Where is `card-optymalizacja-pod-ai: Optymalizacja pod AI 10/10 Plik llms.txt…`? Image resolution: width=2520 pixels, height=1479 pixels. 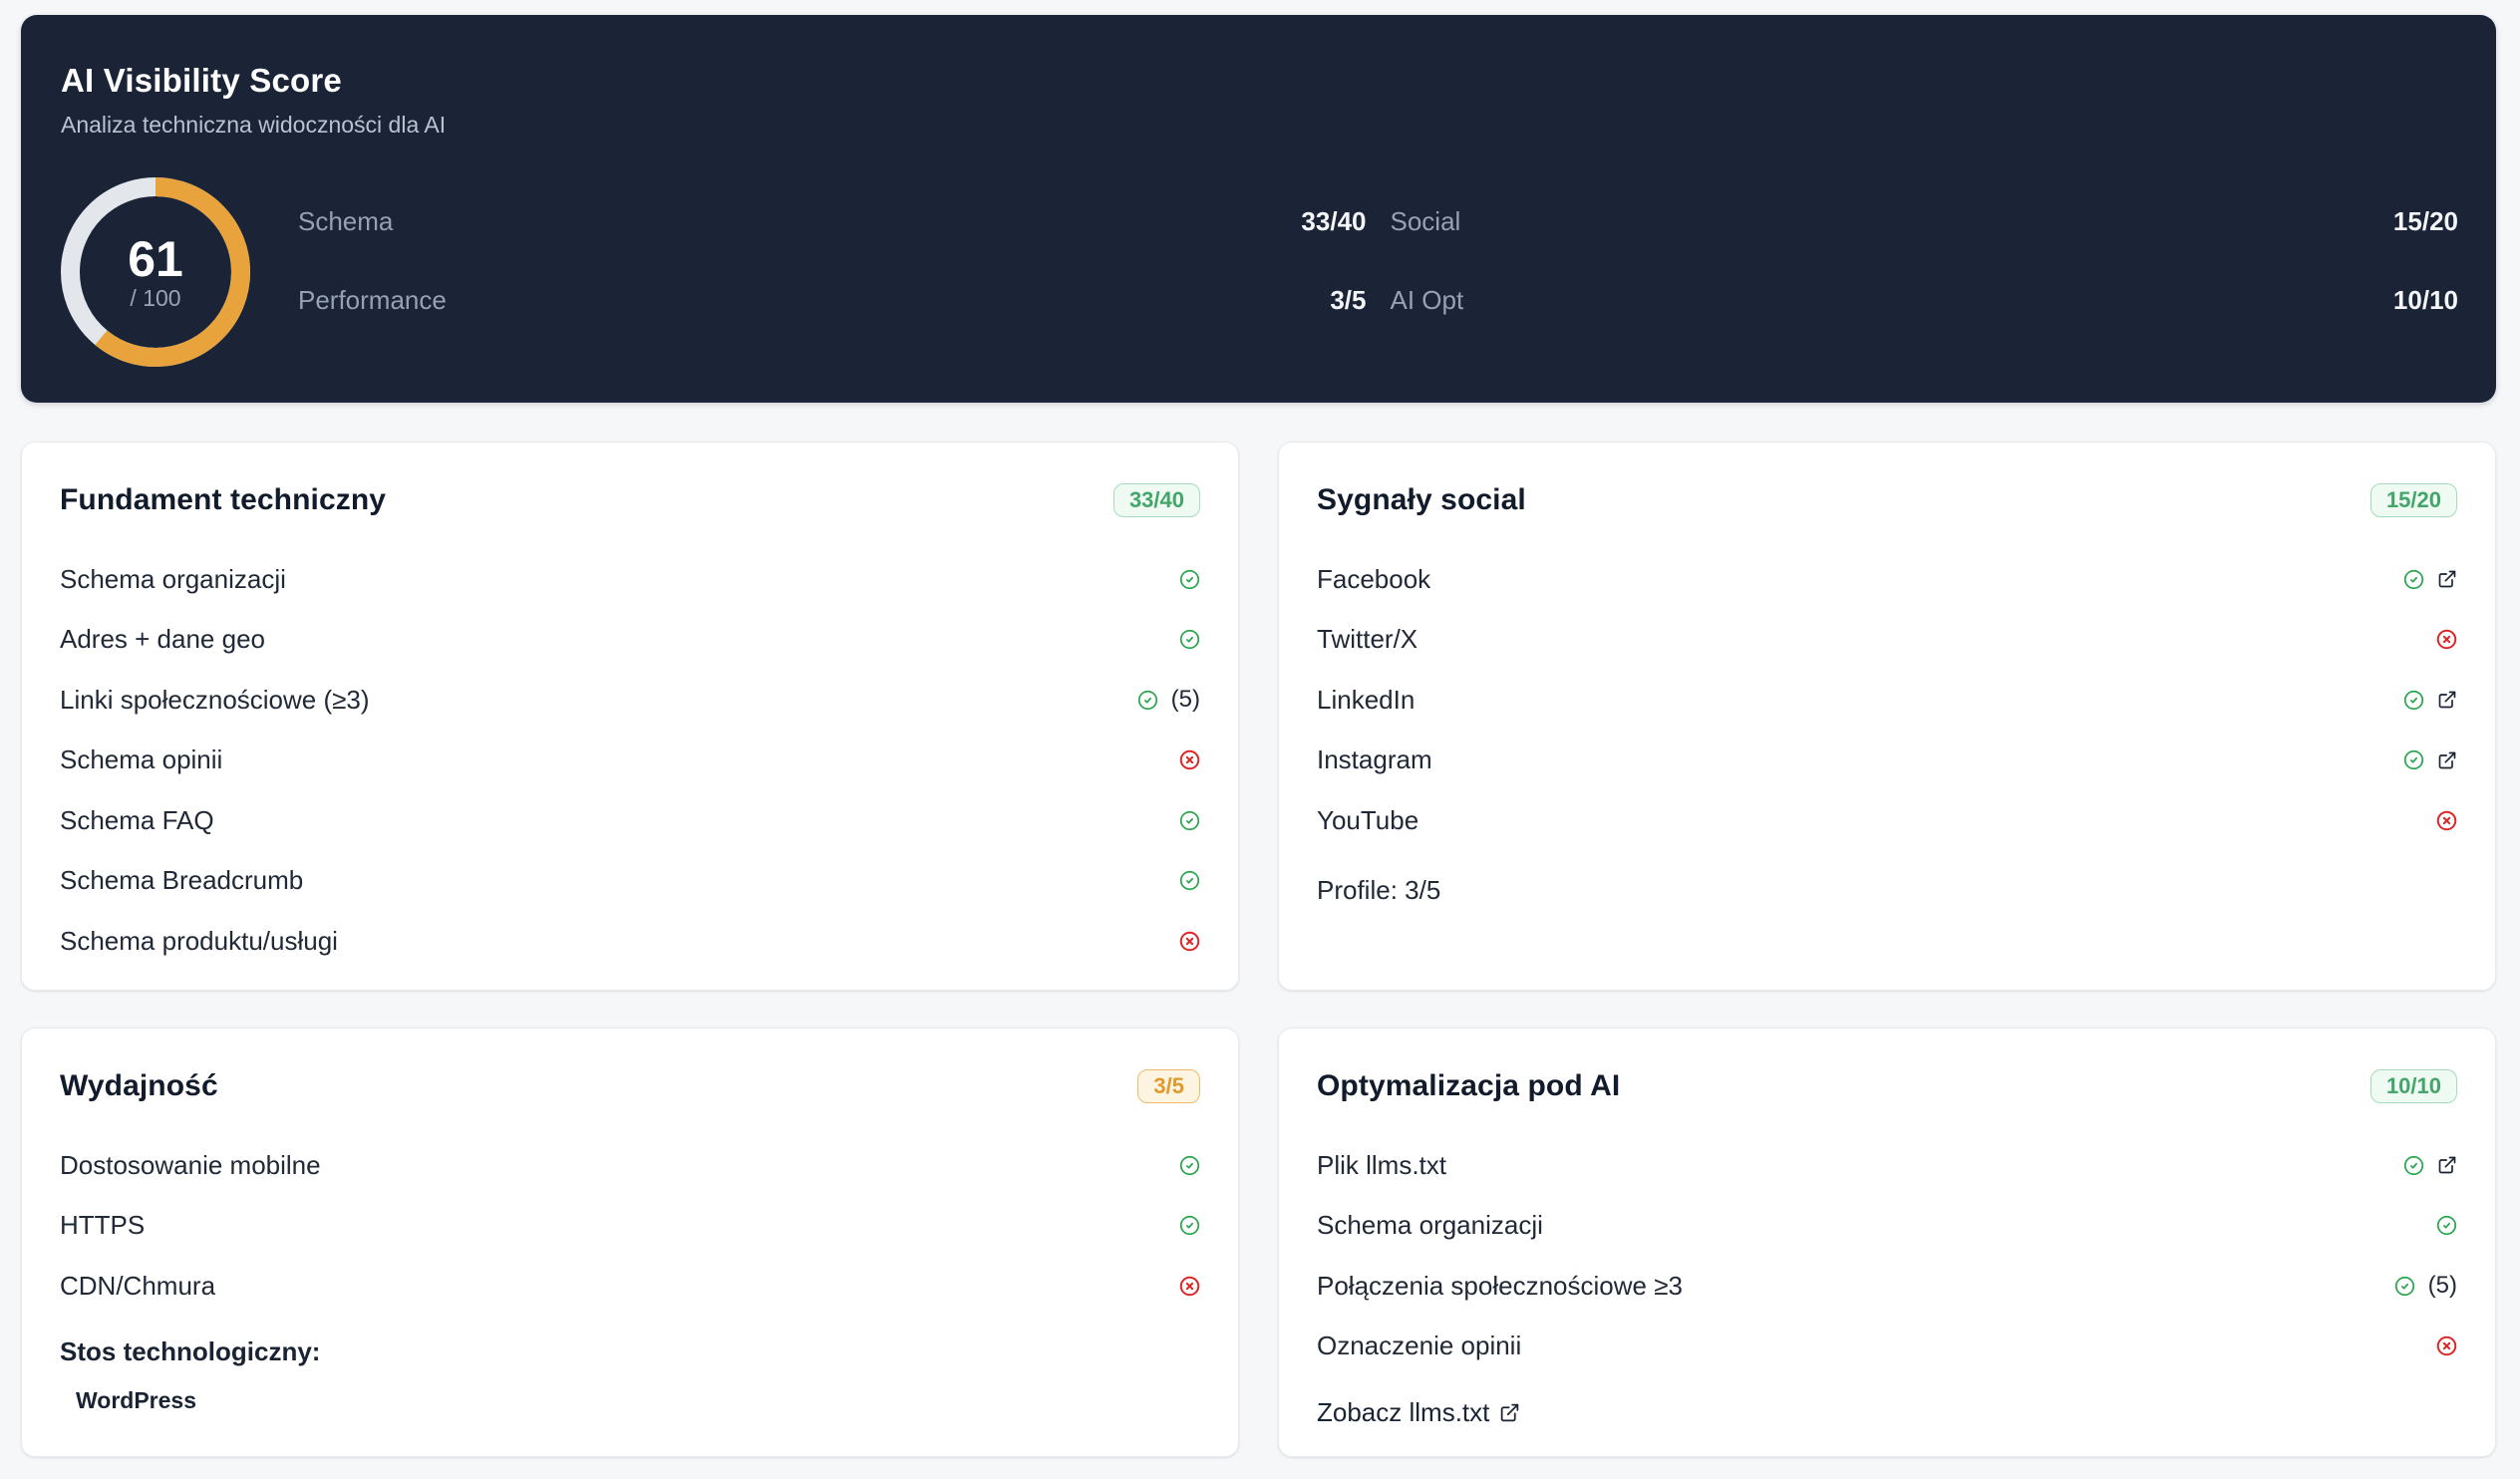 card-optymalizacja-pod-ai: Optymalizacja pod AI 10/10 Plik llms.txt… is located at coordinates (1887, 1243).